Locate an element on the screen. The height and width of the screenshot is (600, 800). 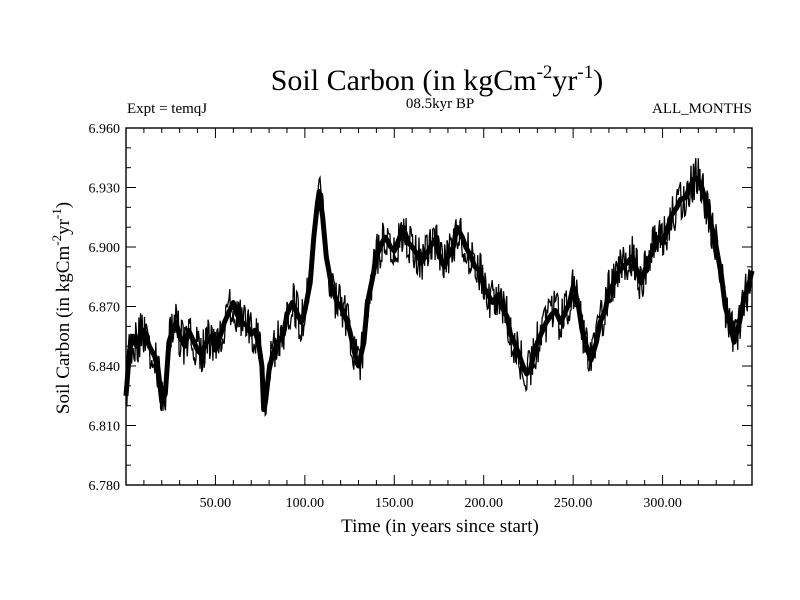
y-tick-label: 6.900 is located at coordinates (105, 248).